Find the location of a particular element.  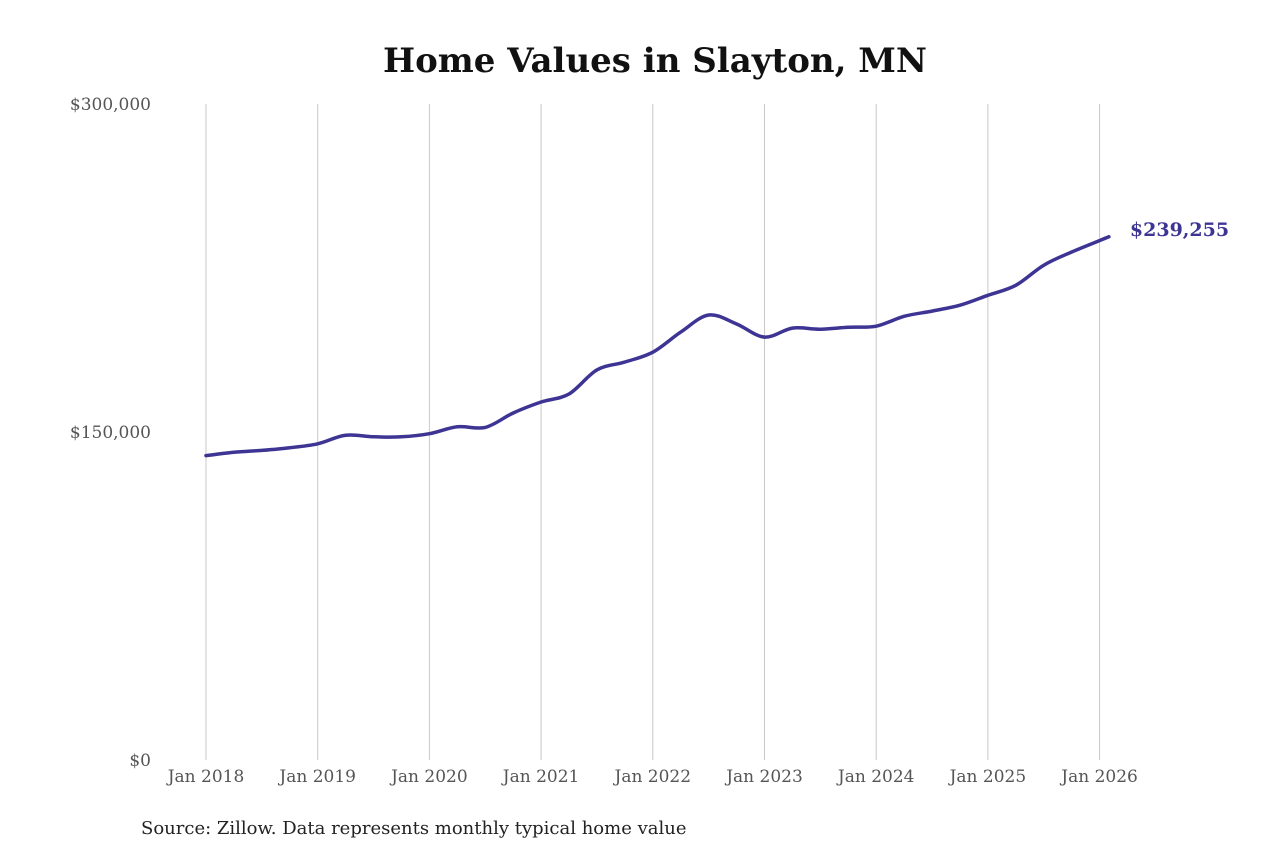

y-tick-label: $150,000 is located at coordinates (110, 433).